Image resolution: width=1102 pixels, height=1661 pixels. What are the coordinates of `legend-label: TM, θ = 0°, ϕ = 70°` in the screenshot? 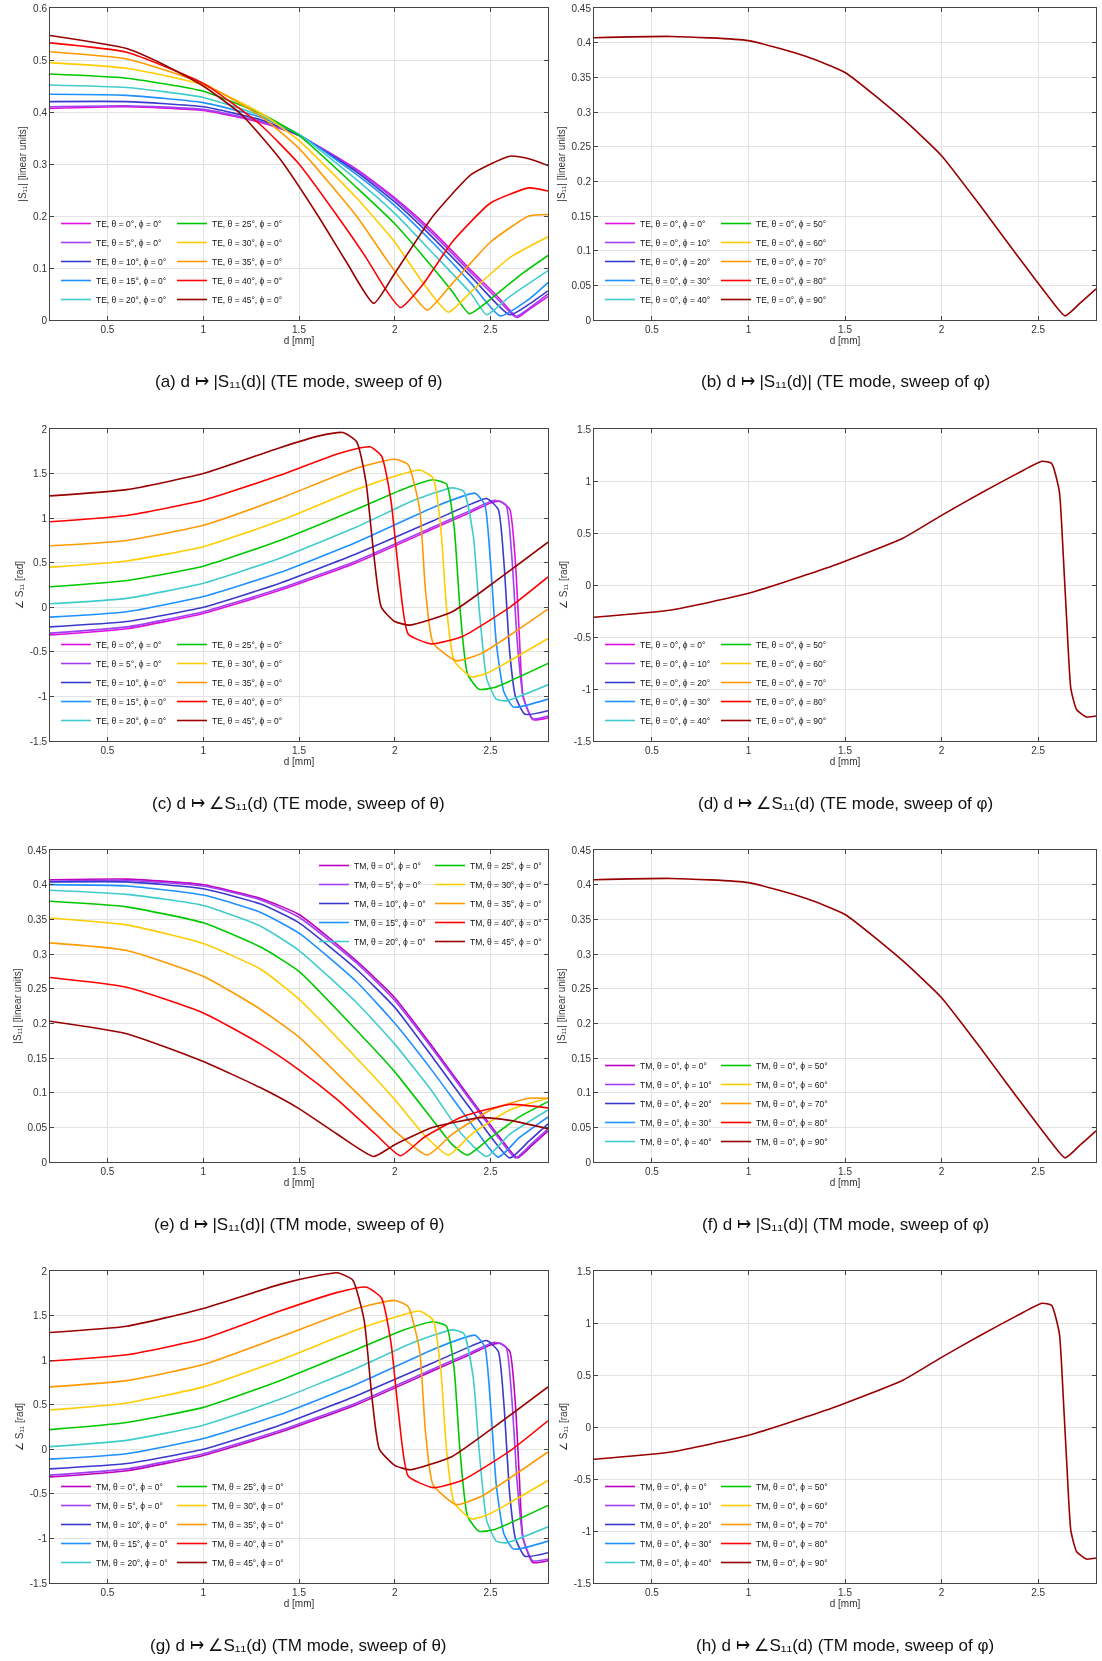 It's located at (792, 1103).